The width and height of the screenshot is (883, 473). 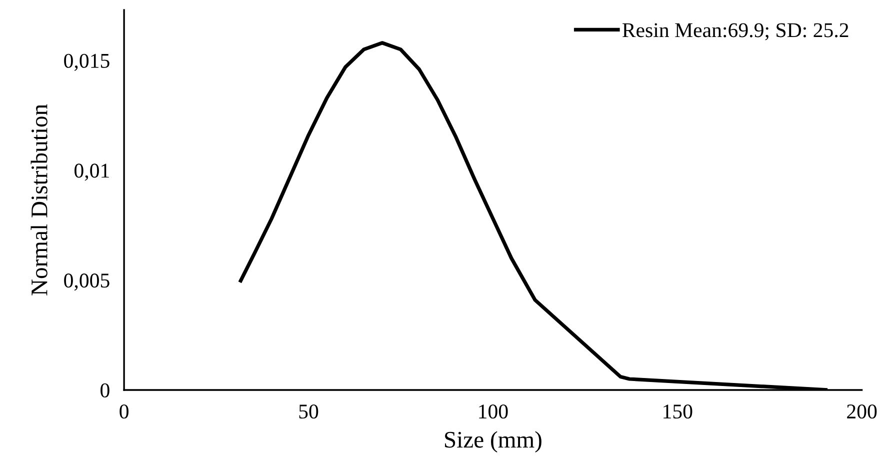 What do you see at coordinates (735, 31) in the screenshot?
I see `legend-label: Resin Mean:69.9; SD: 25.2` at bounding box center [735, 31].